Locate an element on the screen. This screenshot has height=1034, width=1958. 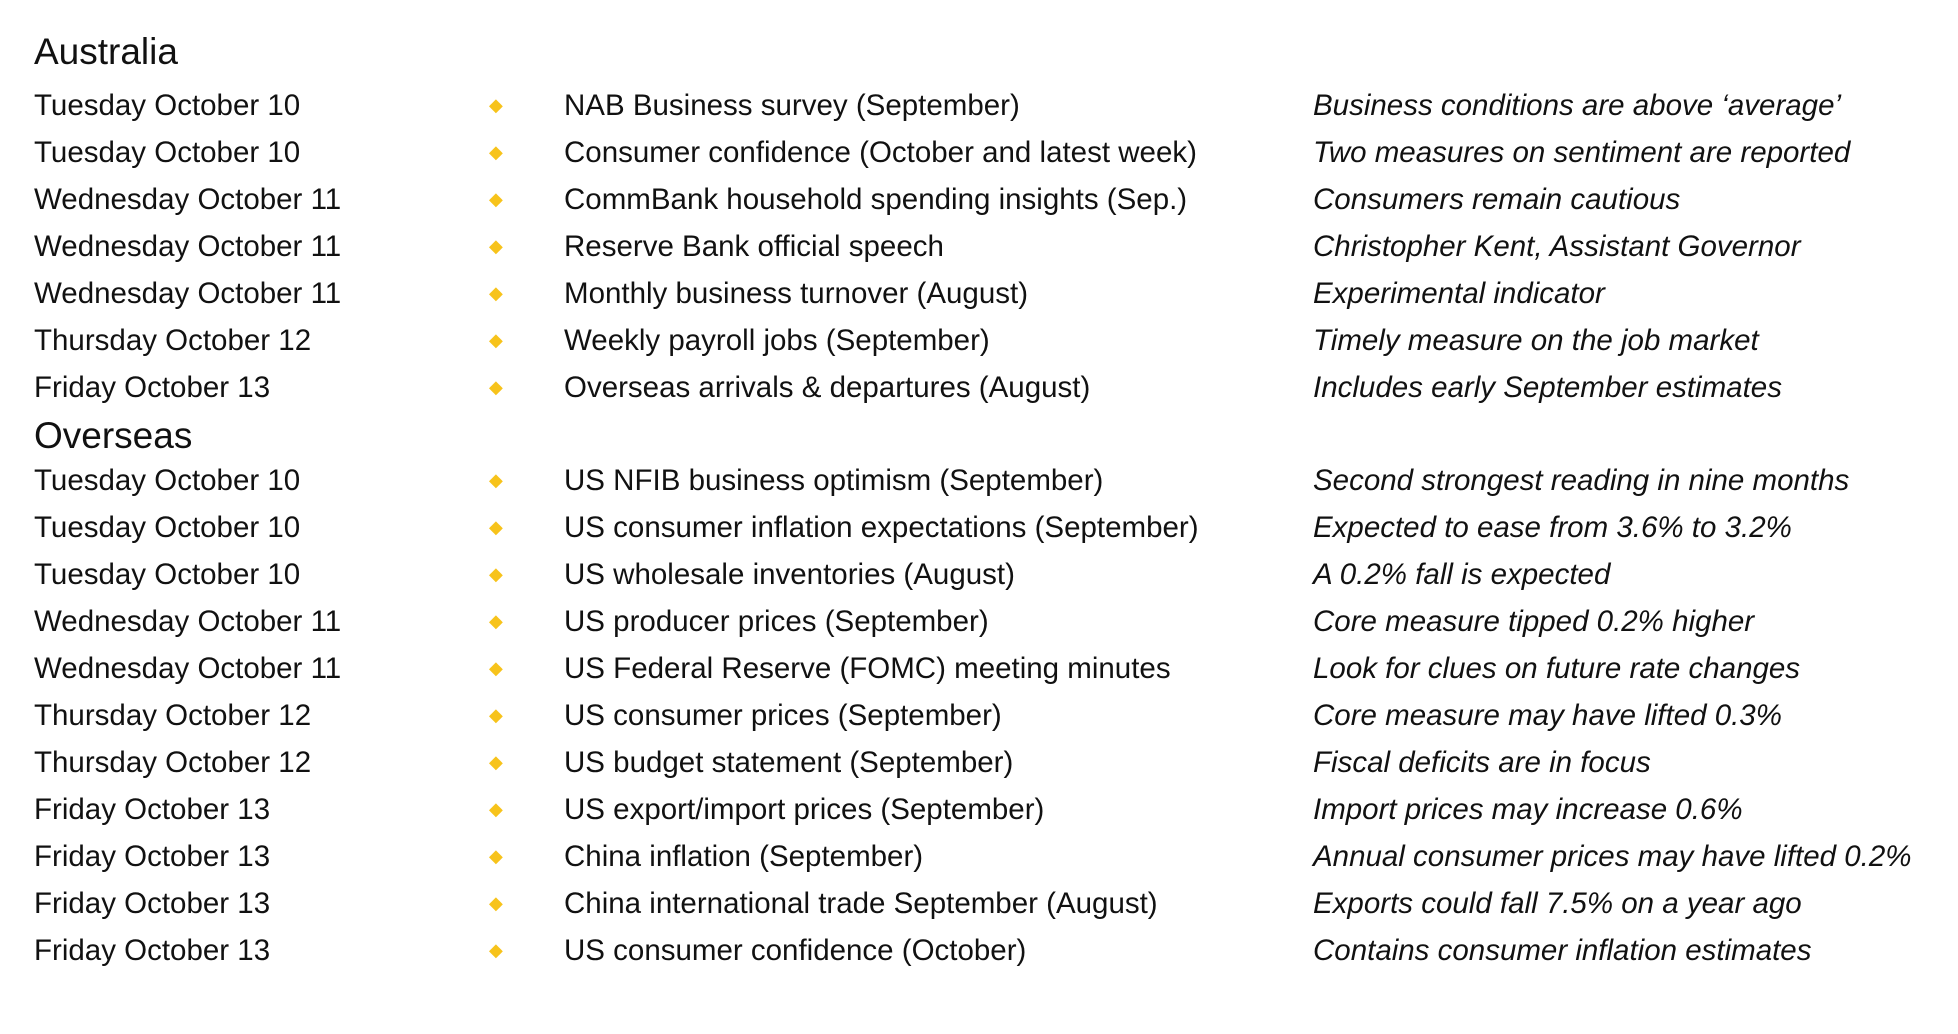
event-name: China inflation (September) is located at coordinates (744, 856).